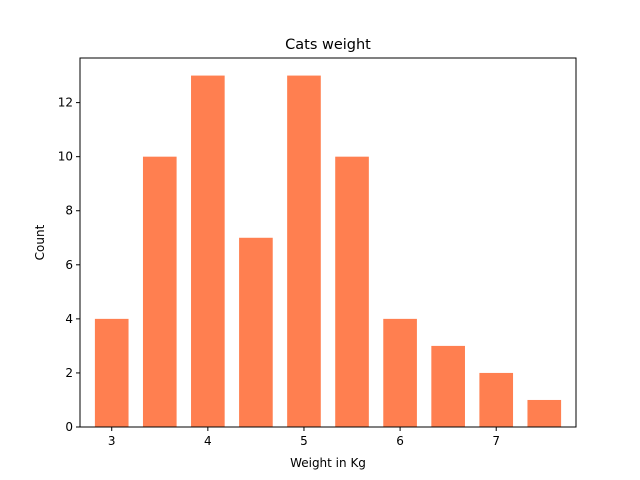 This screenshot has height=480, width=640. Describe the element at coordinates (112, 441) in the screenshot. I see `x-tick-label: 3` at that location.